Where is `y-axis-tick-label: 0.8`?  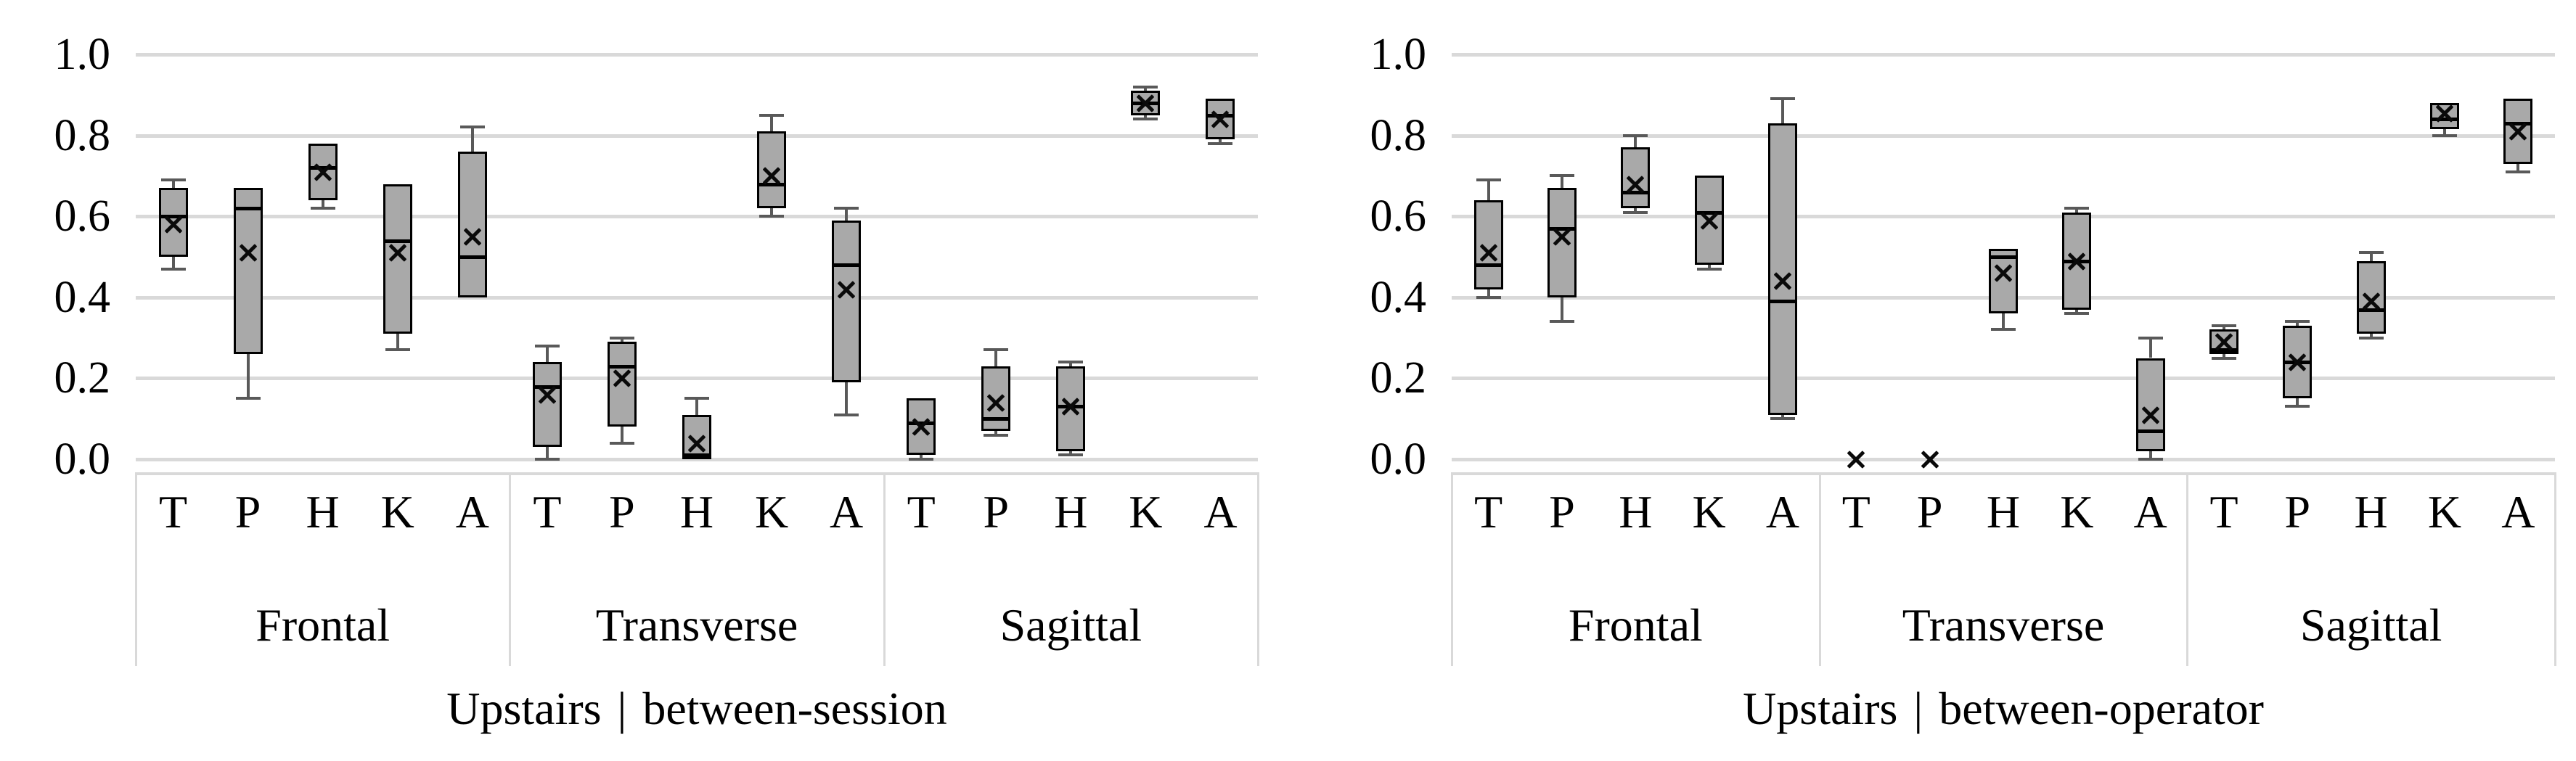
y-axis-tick-label: 0.8 is located at coordinates (1399, 135).